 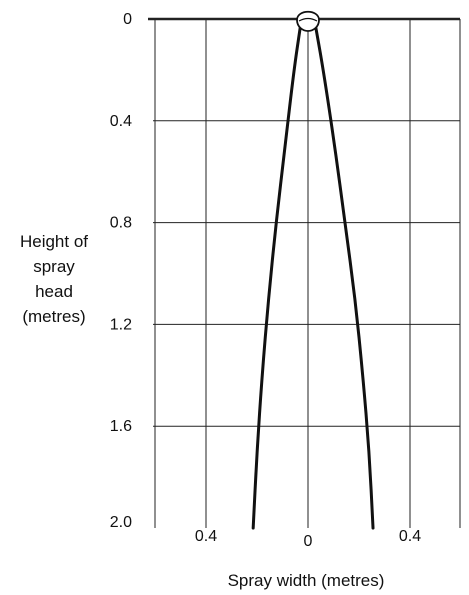 What do you see at coordinates (54, 279) in the screenshot?
I see `y-axis-label: Height of spray head (metres)` at bounding box center [54, 279].